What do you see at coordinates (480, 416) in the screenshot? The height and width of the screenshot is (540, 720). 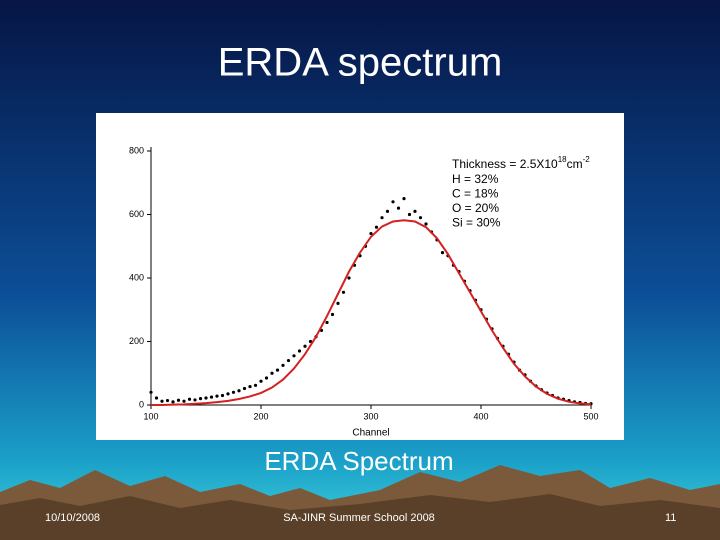 I see `x-tick-label: 400` at bounding box center [480, 416].